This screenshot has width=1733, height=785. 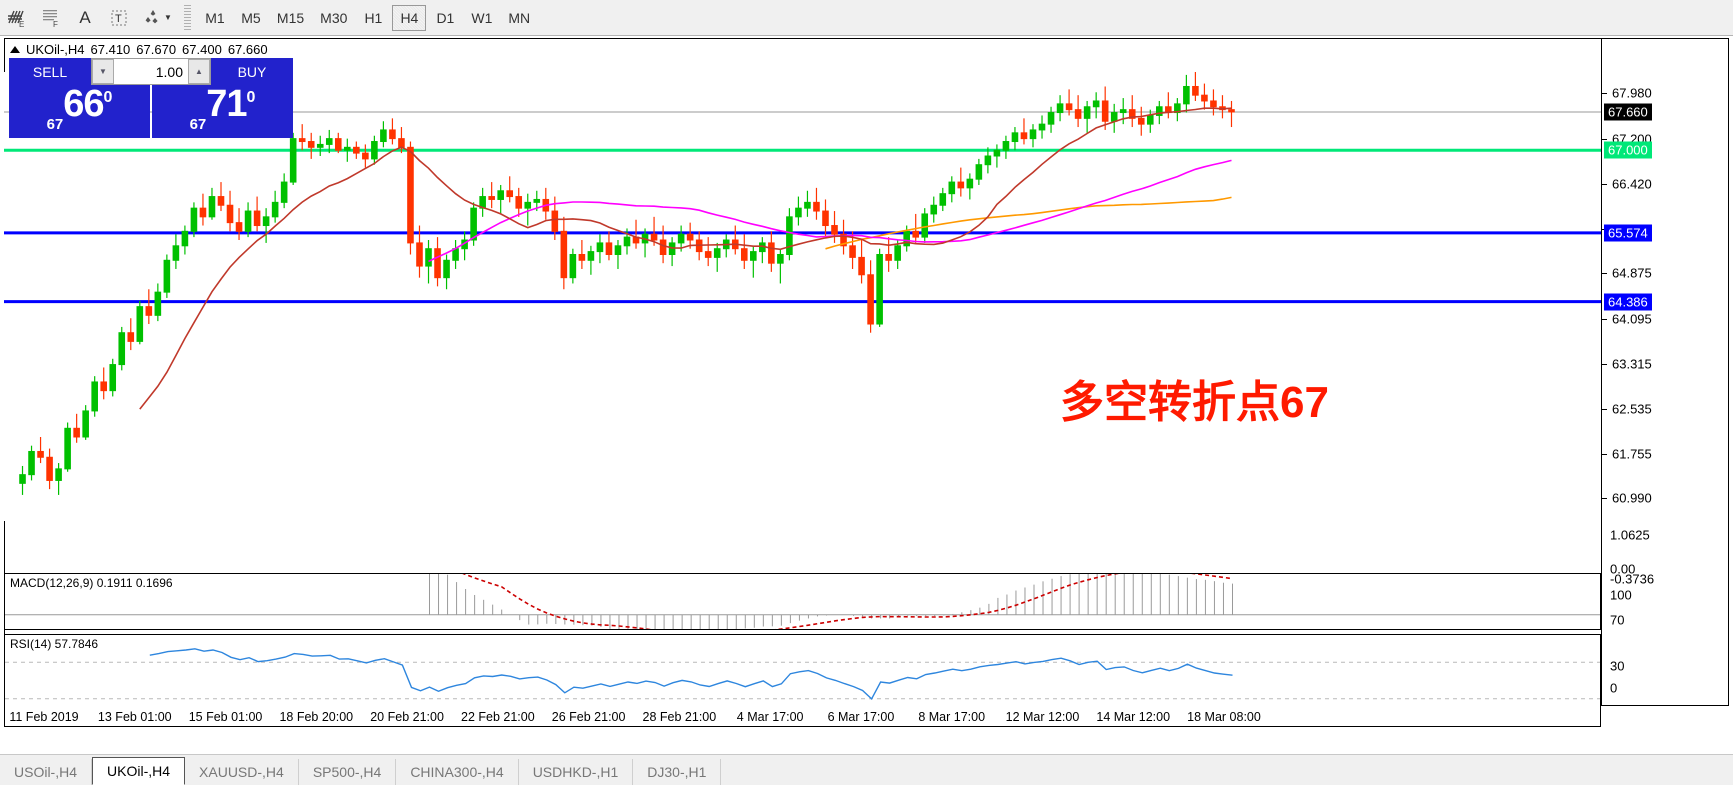 I want to click on buy-price-quote: 67 71 0, so click(x=222, y=111).